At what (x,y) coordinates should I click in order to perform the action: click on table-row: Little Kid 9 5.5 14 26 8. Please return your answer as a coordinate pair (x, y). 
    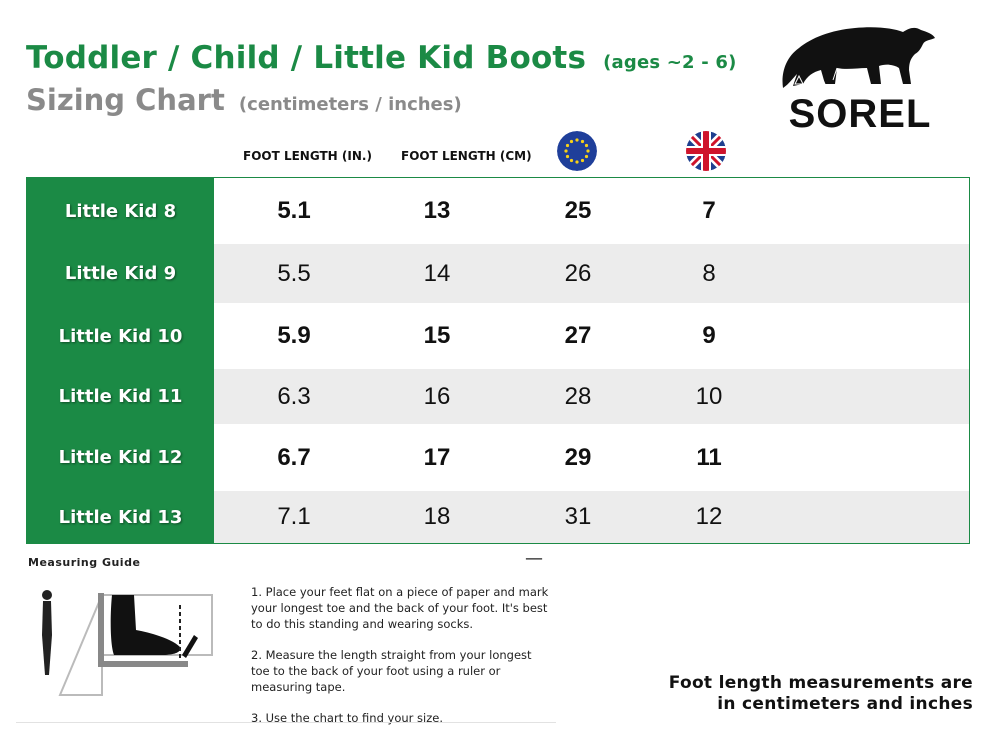
    Looking at the image, I should click on (498, 273).